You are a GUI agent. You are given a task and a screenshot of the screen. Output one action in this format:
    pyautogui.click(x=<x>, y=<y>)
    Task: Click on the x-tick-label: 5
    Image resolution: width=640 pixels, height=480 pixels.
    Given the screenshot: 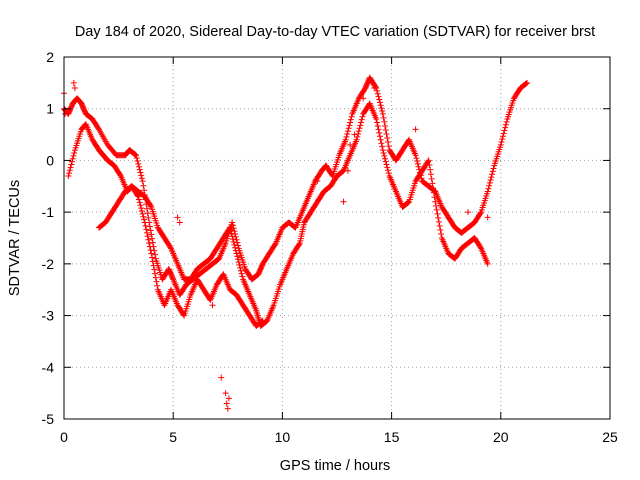 What is the action you would take?
    pyautogui.click(x=173, y=437)
    